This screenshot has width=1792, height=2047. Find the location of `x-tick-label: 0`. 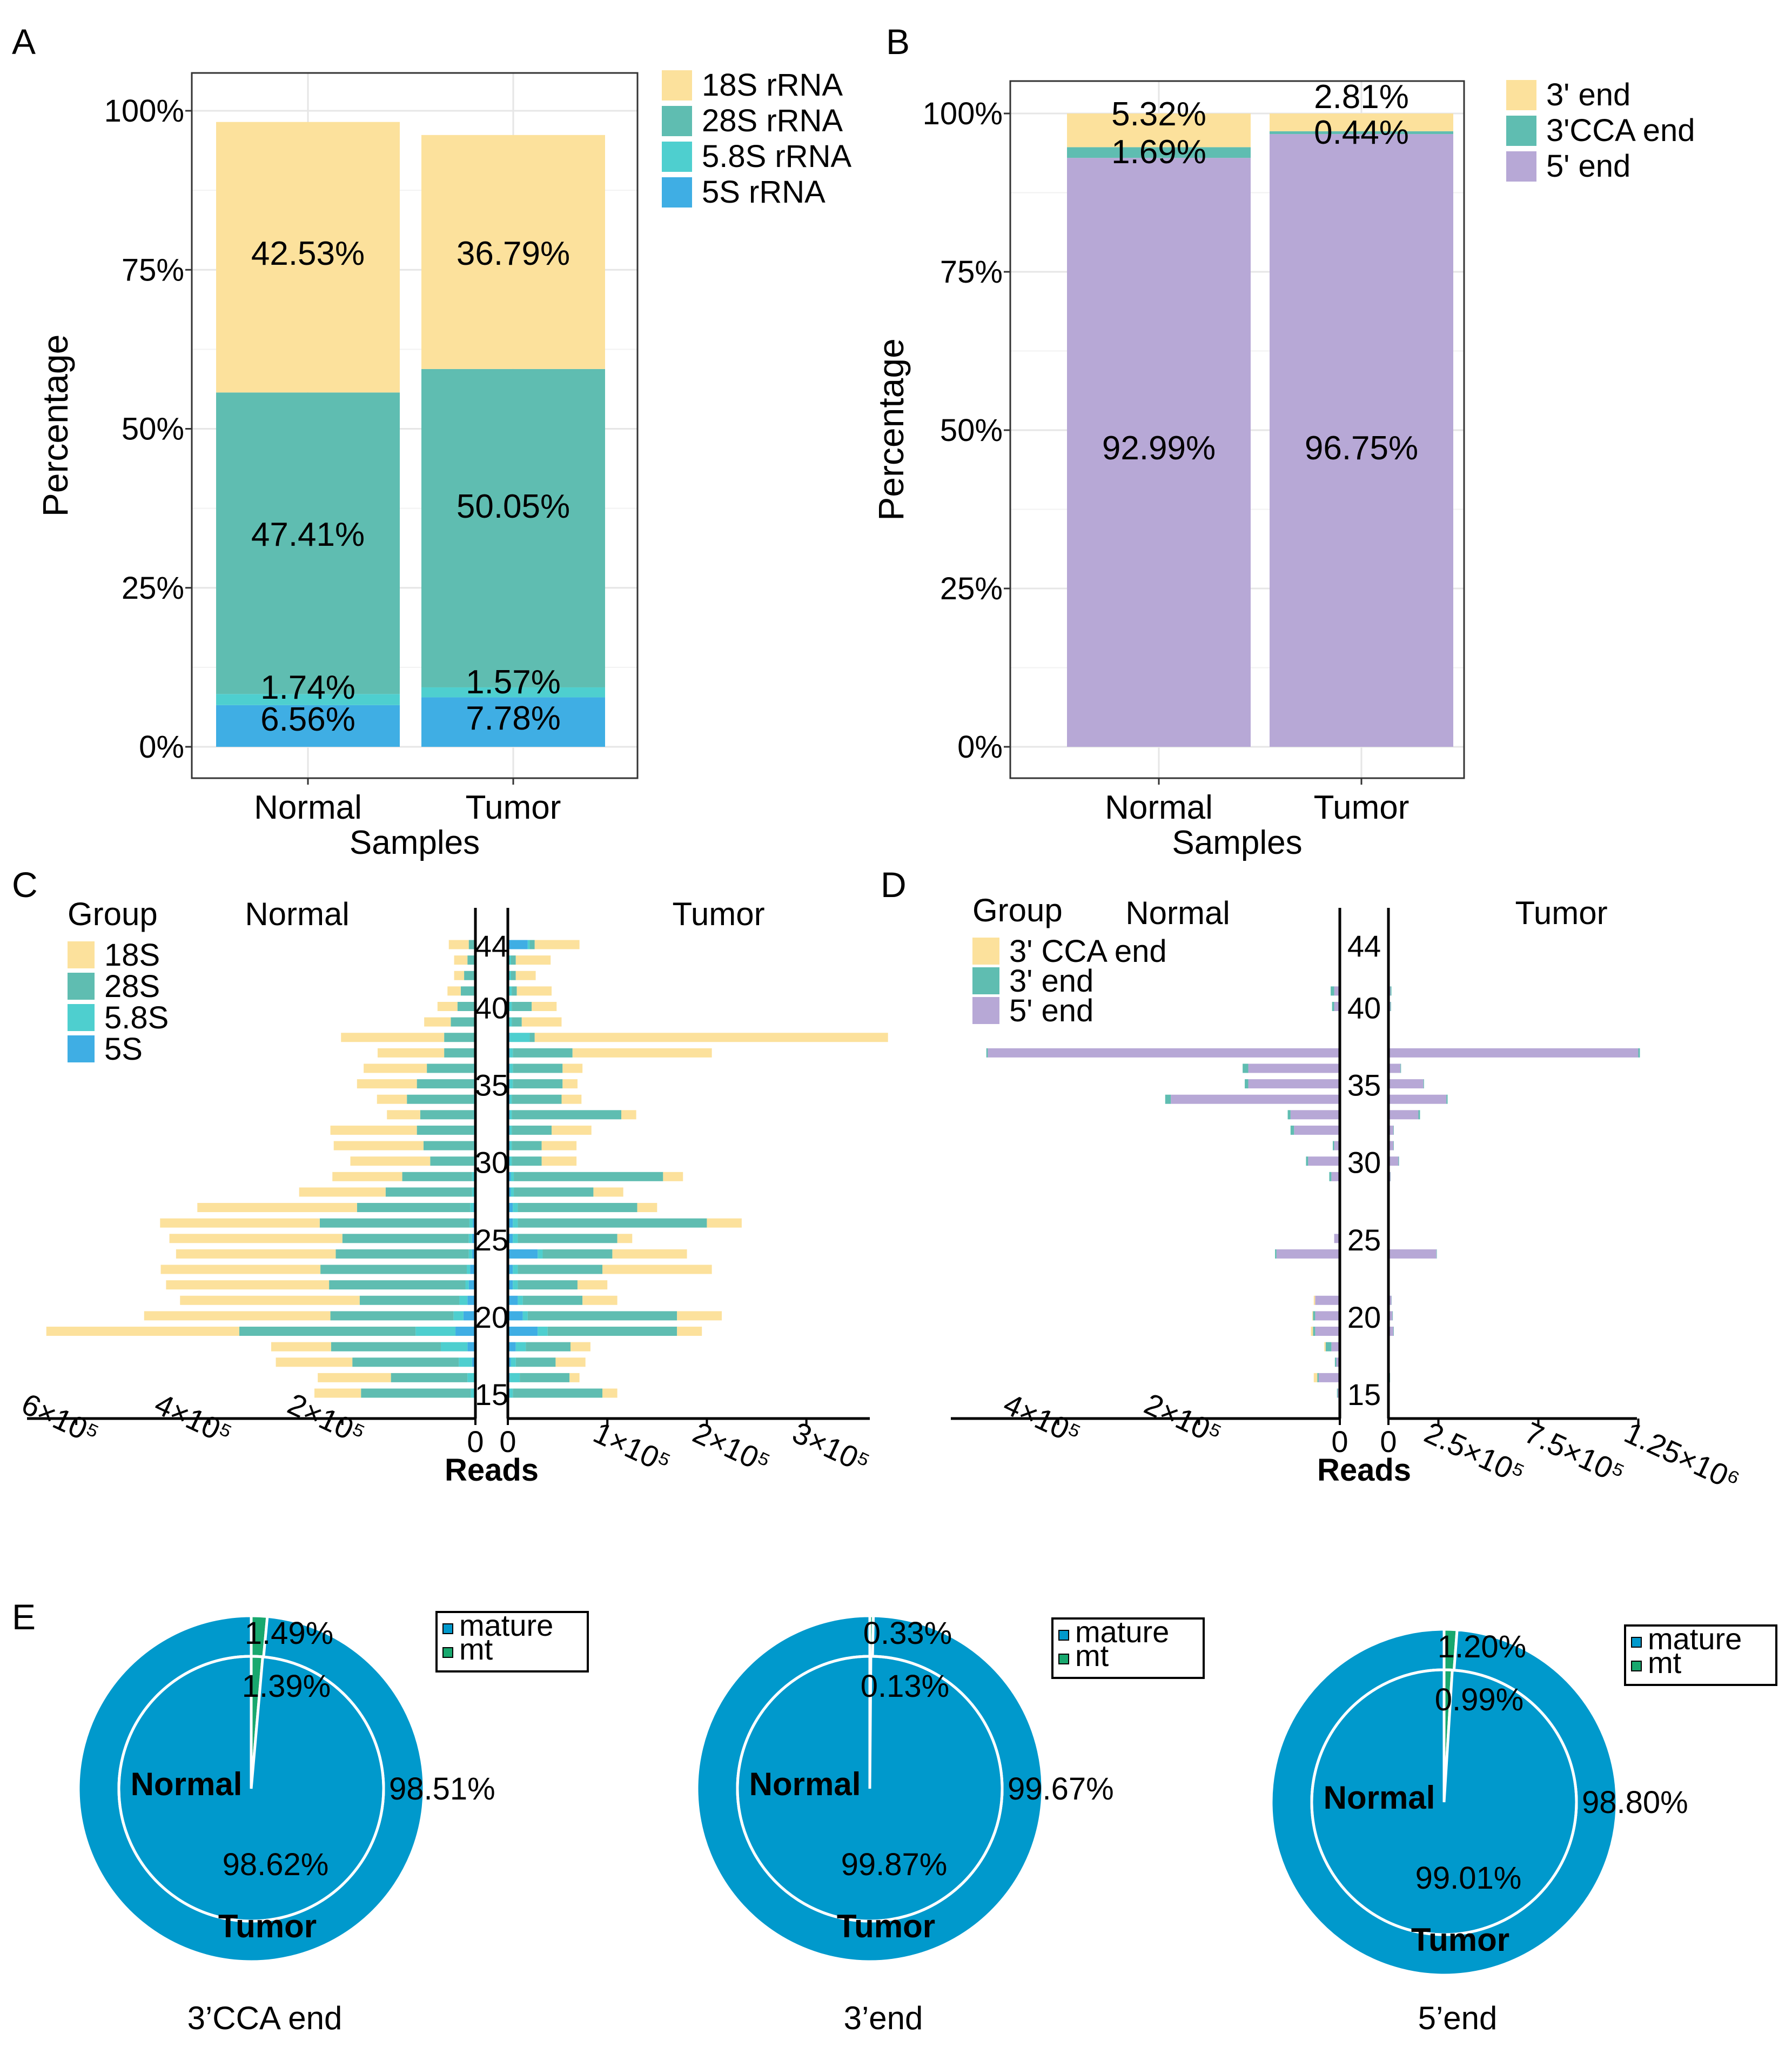

x-tick-label: 0 is located at coordinates (508, 1441).